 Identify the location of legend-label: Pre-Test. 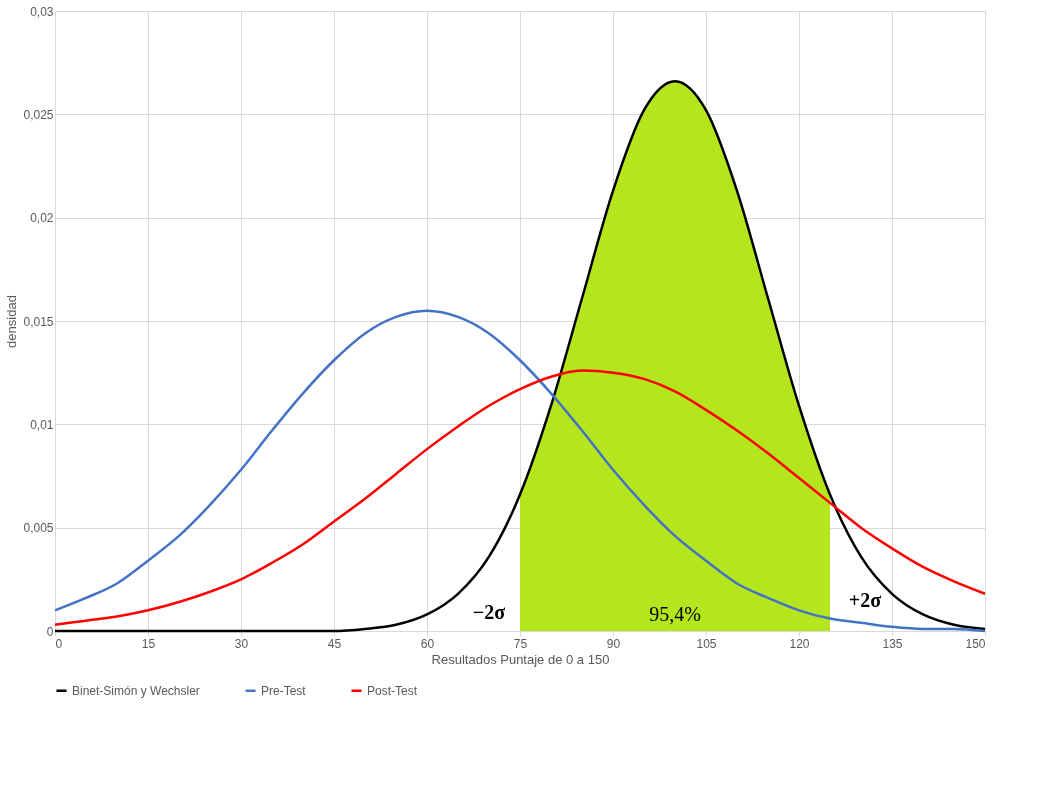
(284, 690).